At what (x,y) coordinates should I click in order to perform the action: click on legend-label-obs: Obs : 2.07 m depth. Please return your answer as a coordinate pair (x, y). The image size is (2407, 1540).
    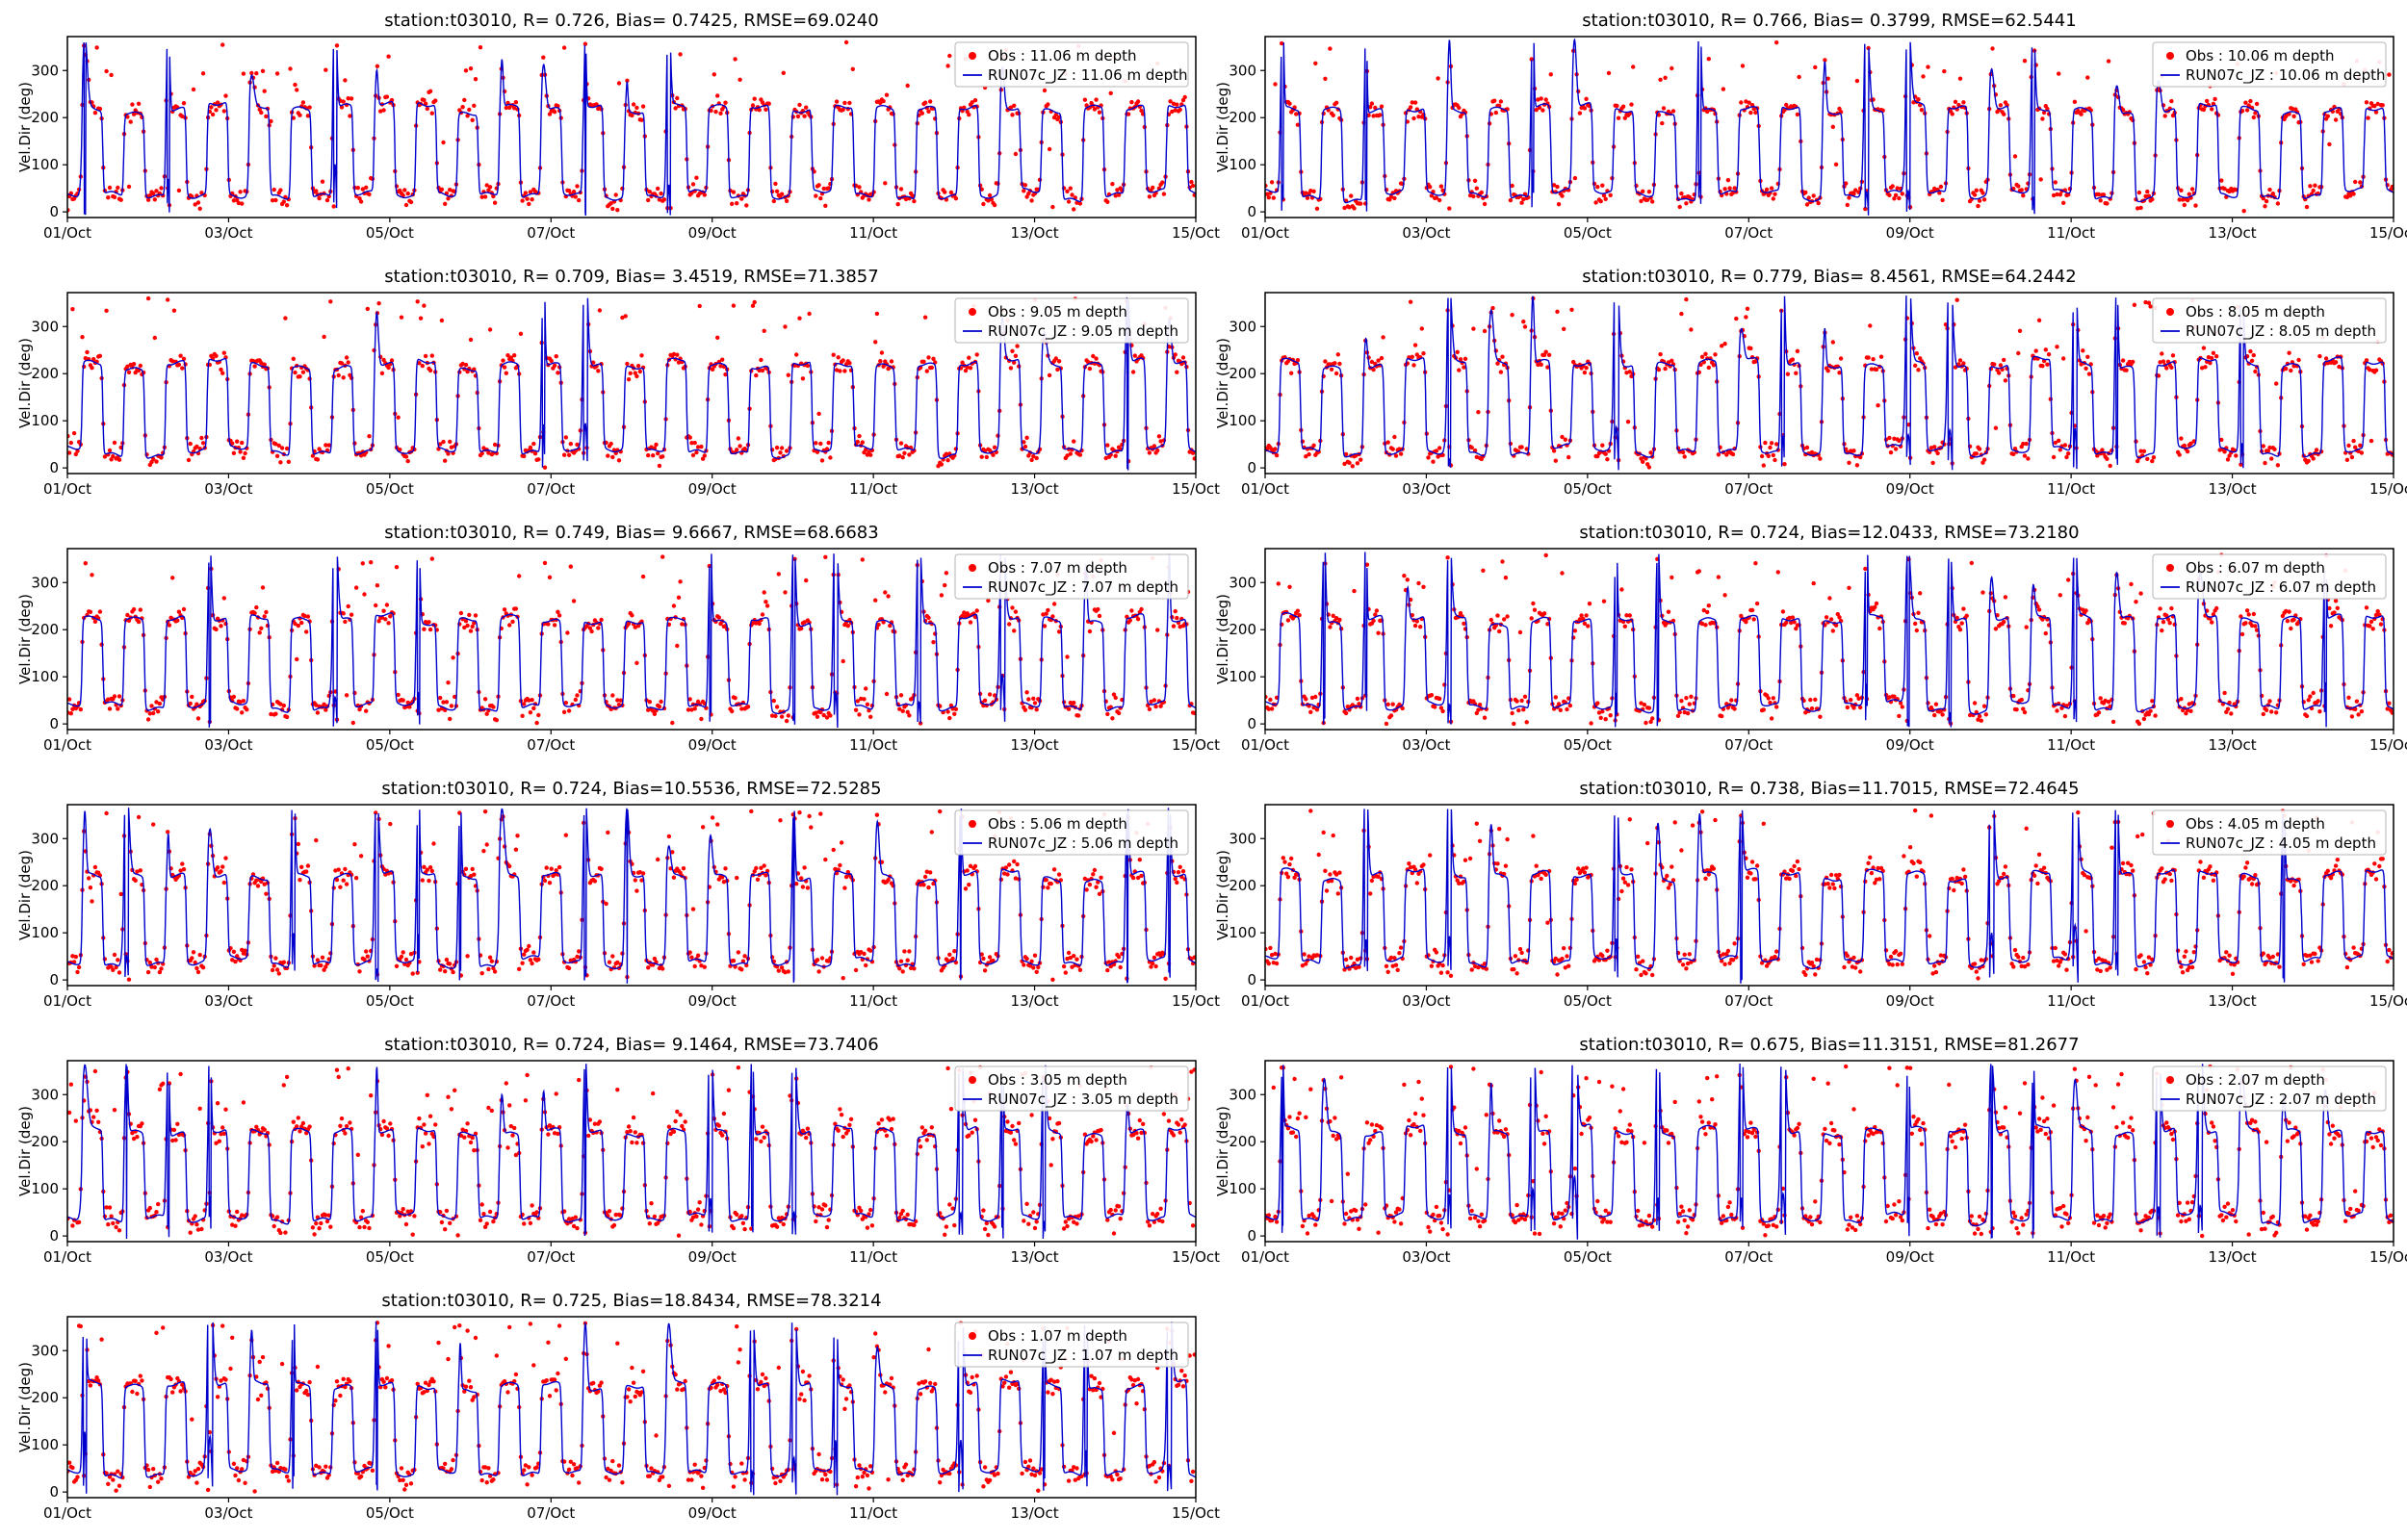
    Looking at the image, I should click on (2255, 1080).